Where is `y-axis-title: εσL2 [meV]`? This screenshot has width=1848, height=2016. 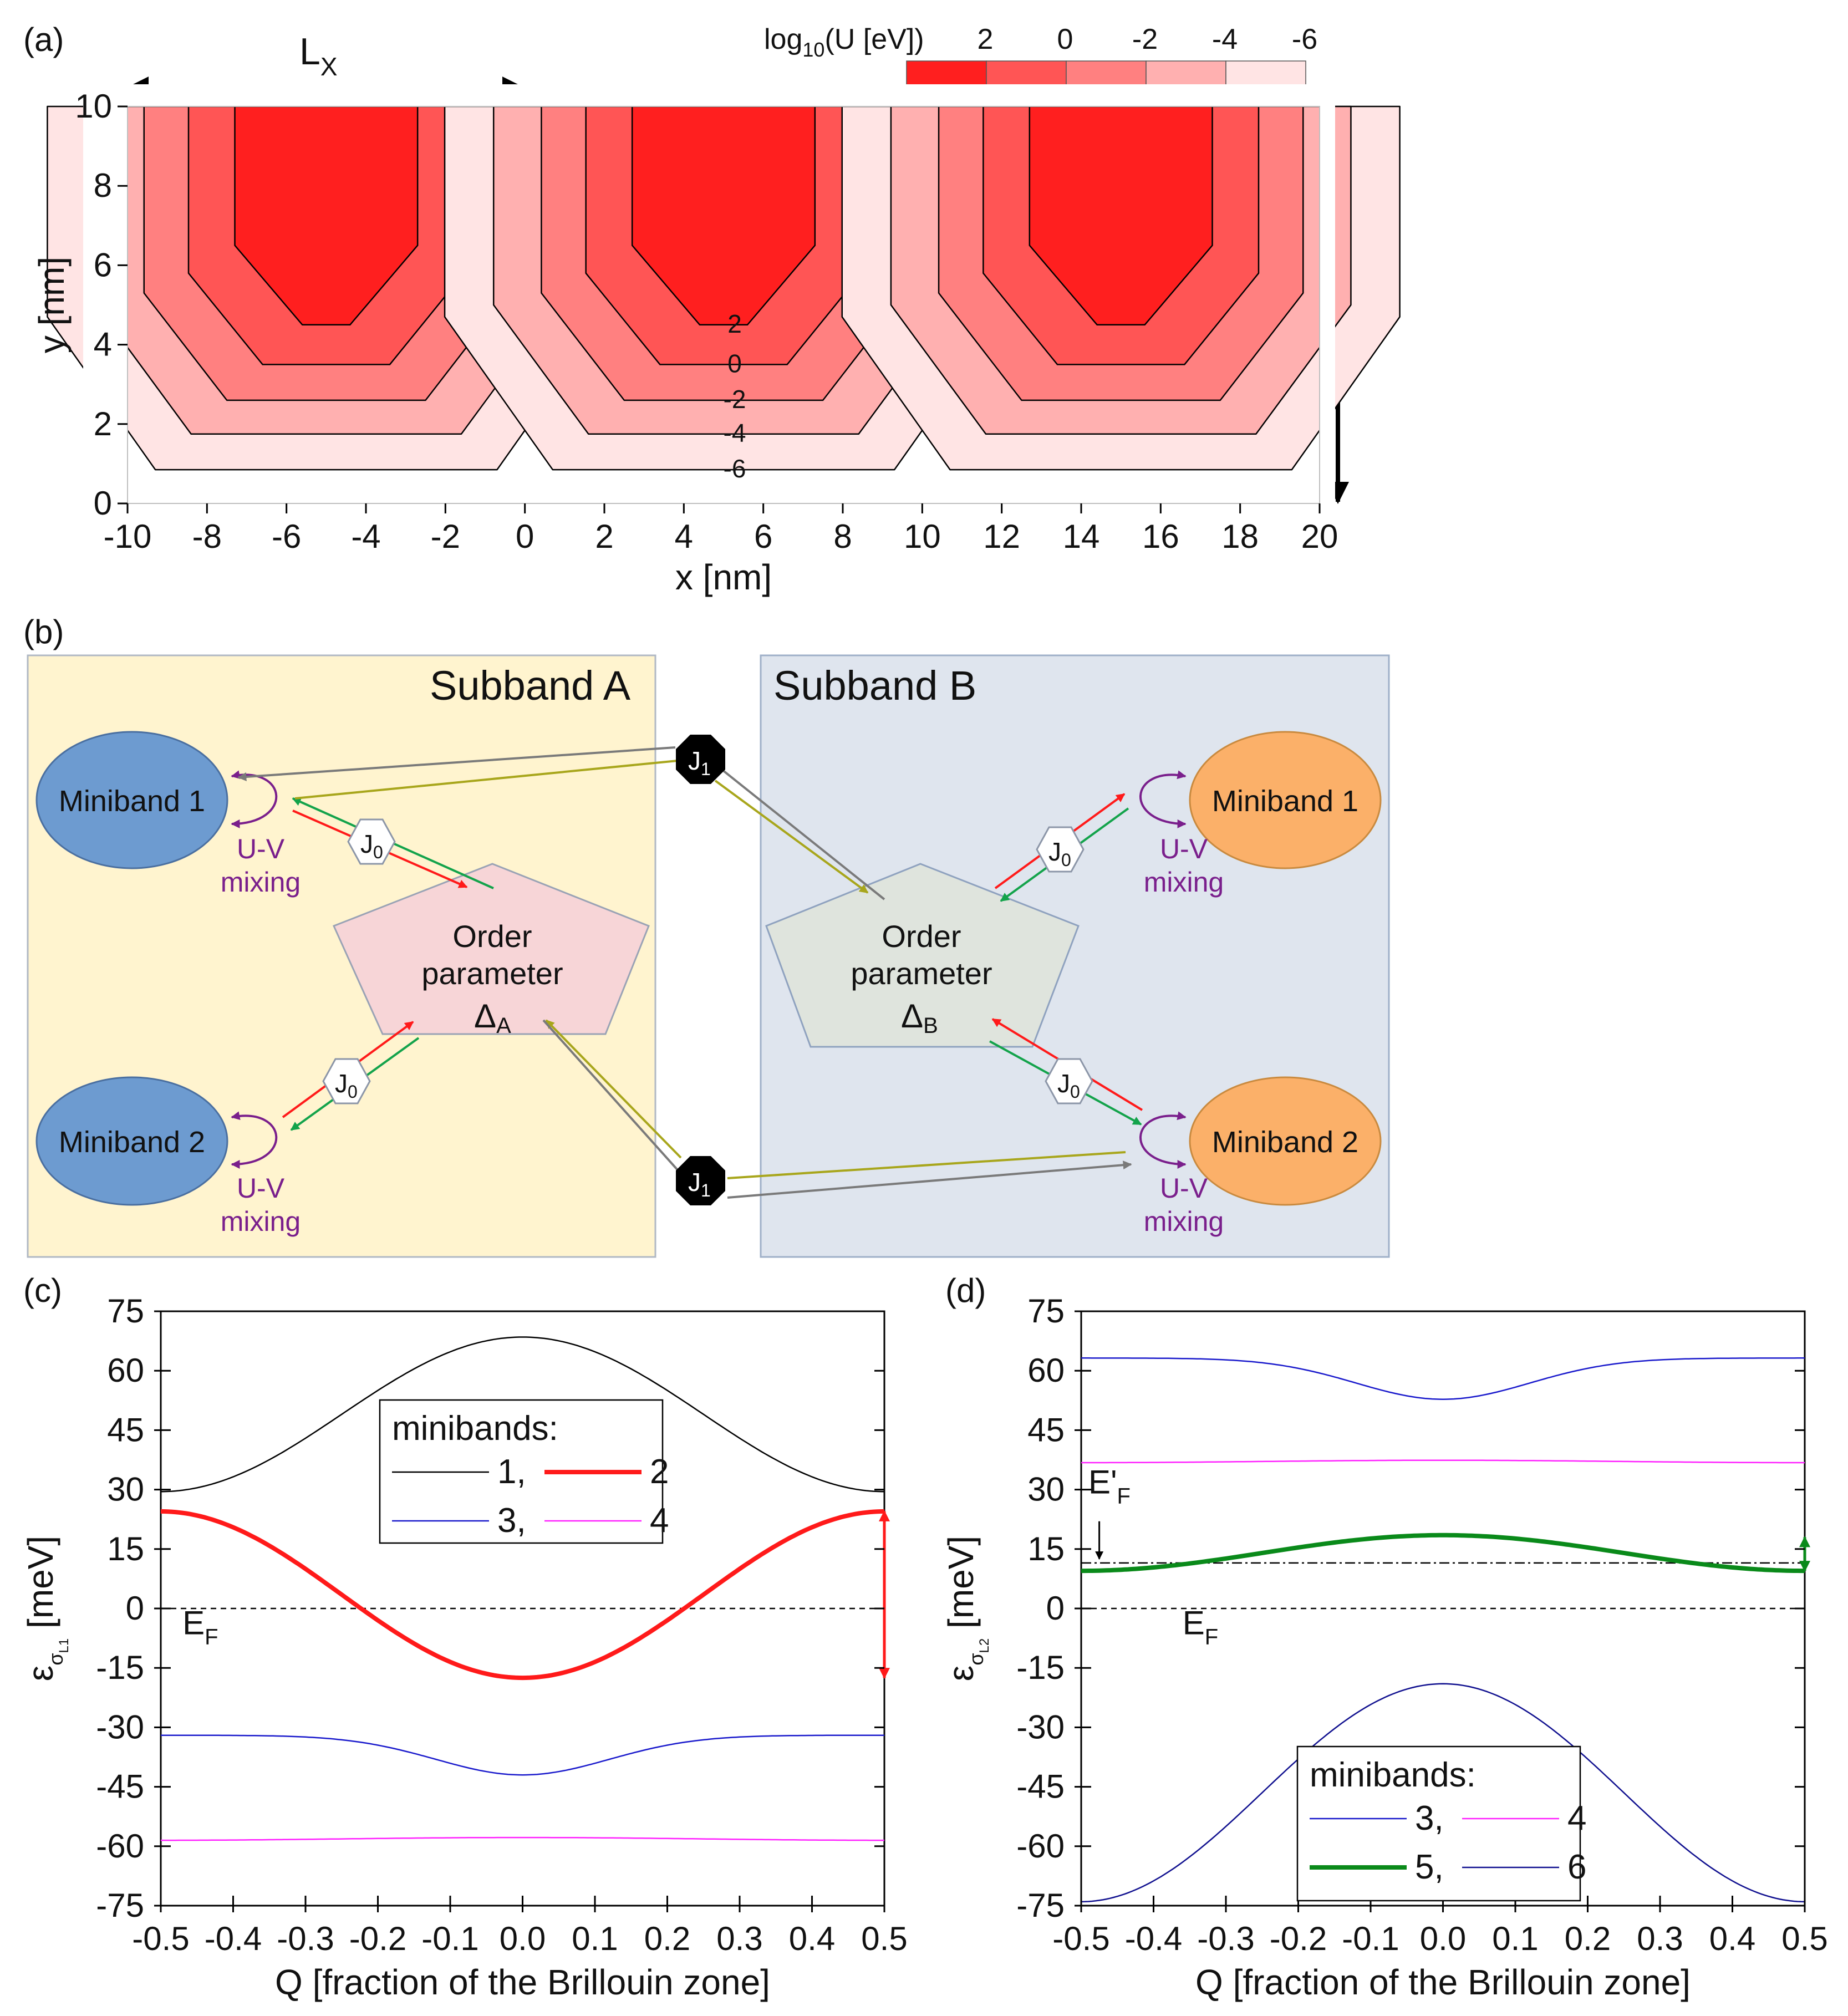 y-axis-title: εσL2 [meV] is located at coordinates (967, 1609).